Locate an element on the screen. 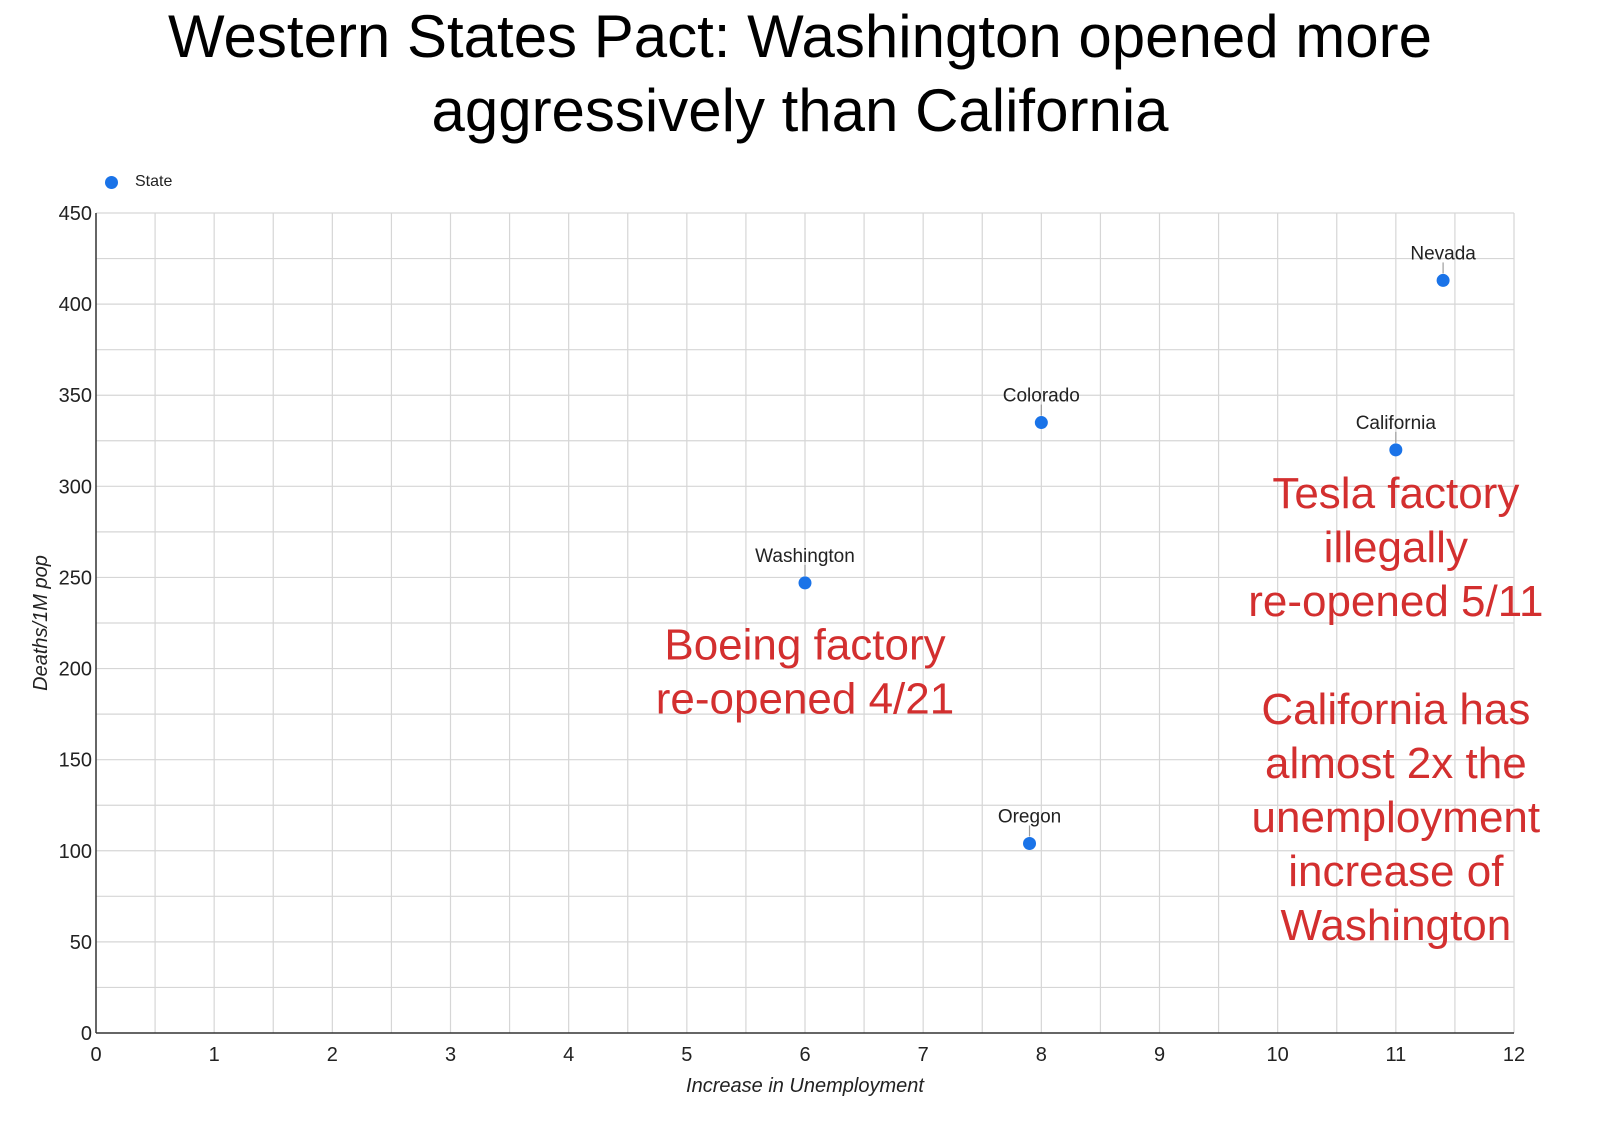 This screenshot has width=1600, height=1126. x-tick-label: 2 is located at coordinates (332, 1055).